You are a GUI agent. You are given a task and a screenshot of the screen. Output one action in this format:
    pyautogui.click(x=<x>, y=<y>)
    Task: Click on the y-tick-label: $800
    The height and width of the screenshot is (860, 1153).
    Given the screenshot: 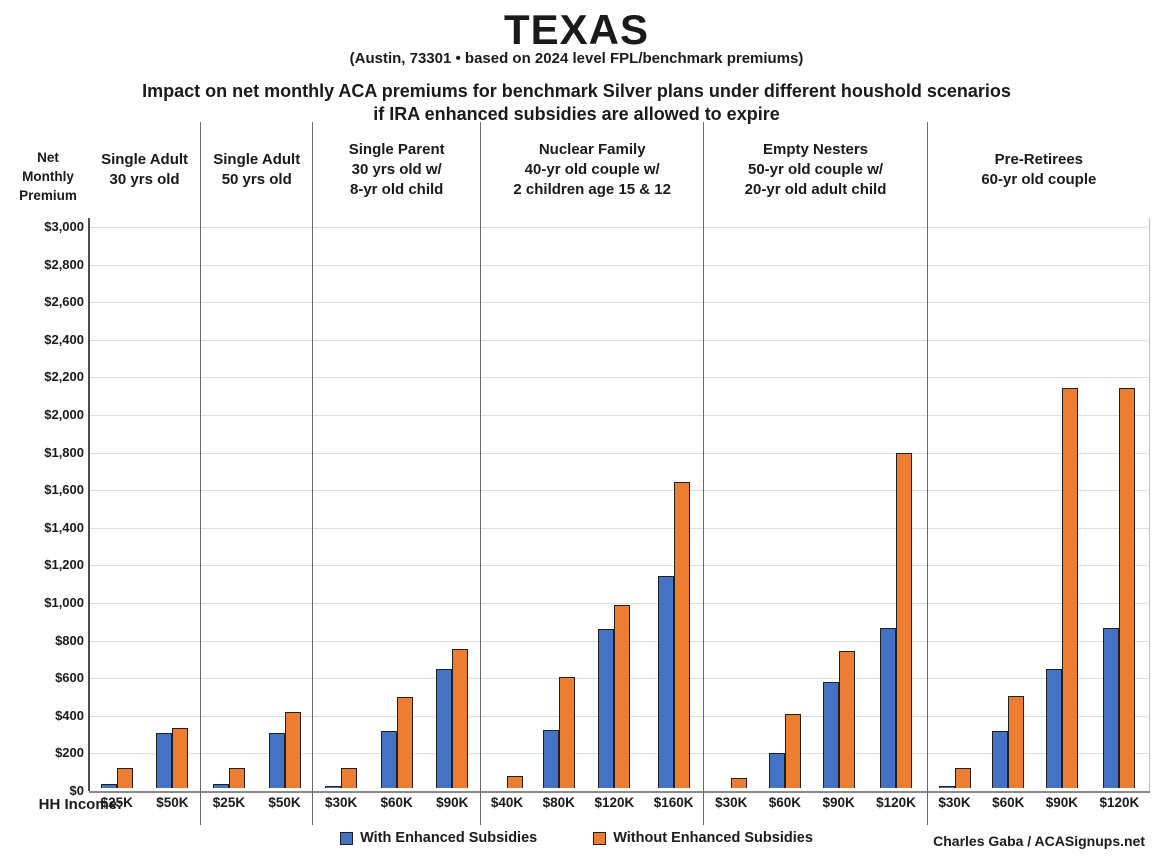 What is the action you would take?
    pyautogui.click(x=69, y=640)
    